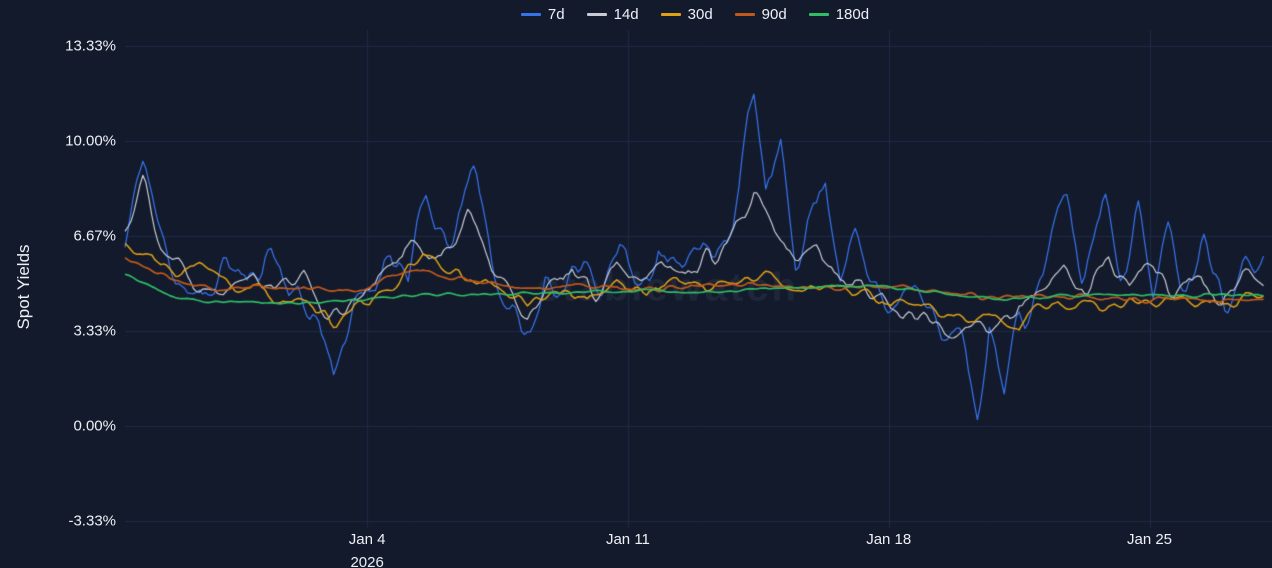 The height and width of the screenshot is (568, 1272). Describe the element at coordinates (23, 287) in the screenshot. I see `y-axis-title: Spot Yields` at that location.